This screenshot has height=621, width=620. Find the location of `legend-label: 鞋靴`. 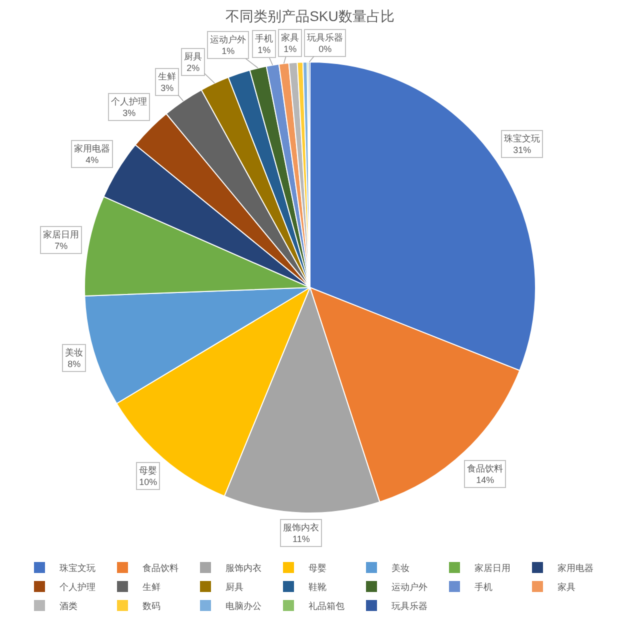

legend-label: 鞋靴 is located at coordinates (317, 587).